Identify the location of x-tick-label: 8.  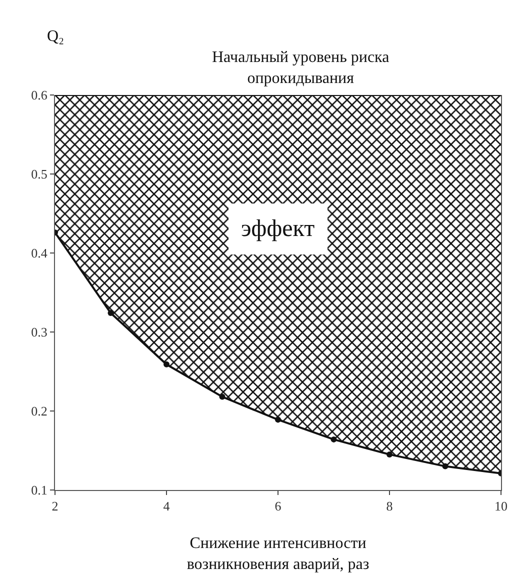
(389, 506).